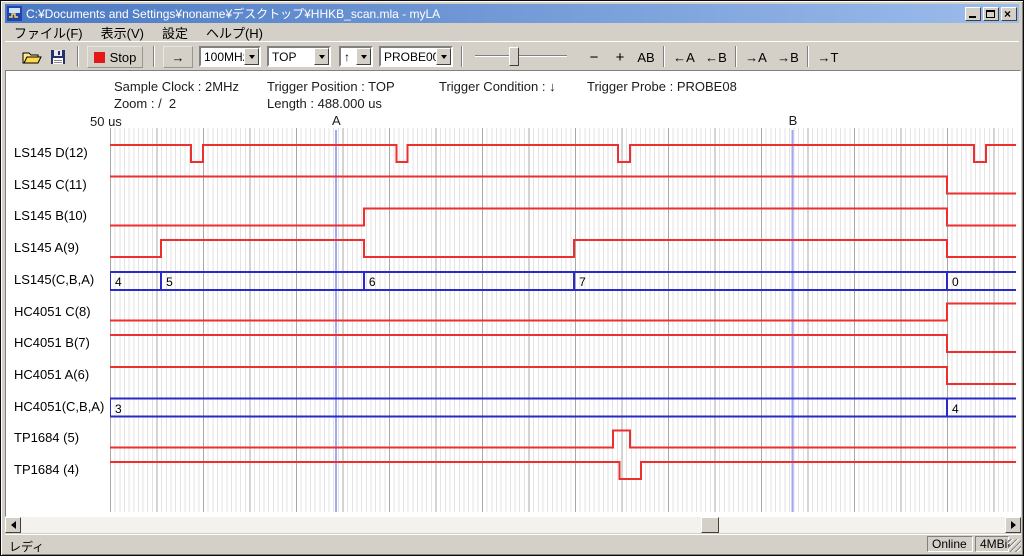 Image resolution: width=1024 pixels, height=556 pixels. Describe the element at coordinates (47, 469) in the screenshot. I see `channel-label: TP1684 (4)` at that location.